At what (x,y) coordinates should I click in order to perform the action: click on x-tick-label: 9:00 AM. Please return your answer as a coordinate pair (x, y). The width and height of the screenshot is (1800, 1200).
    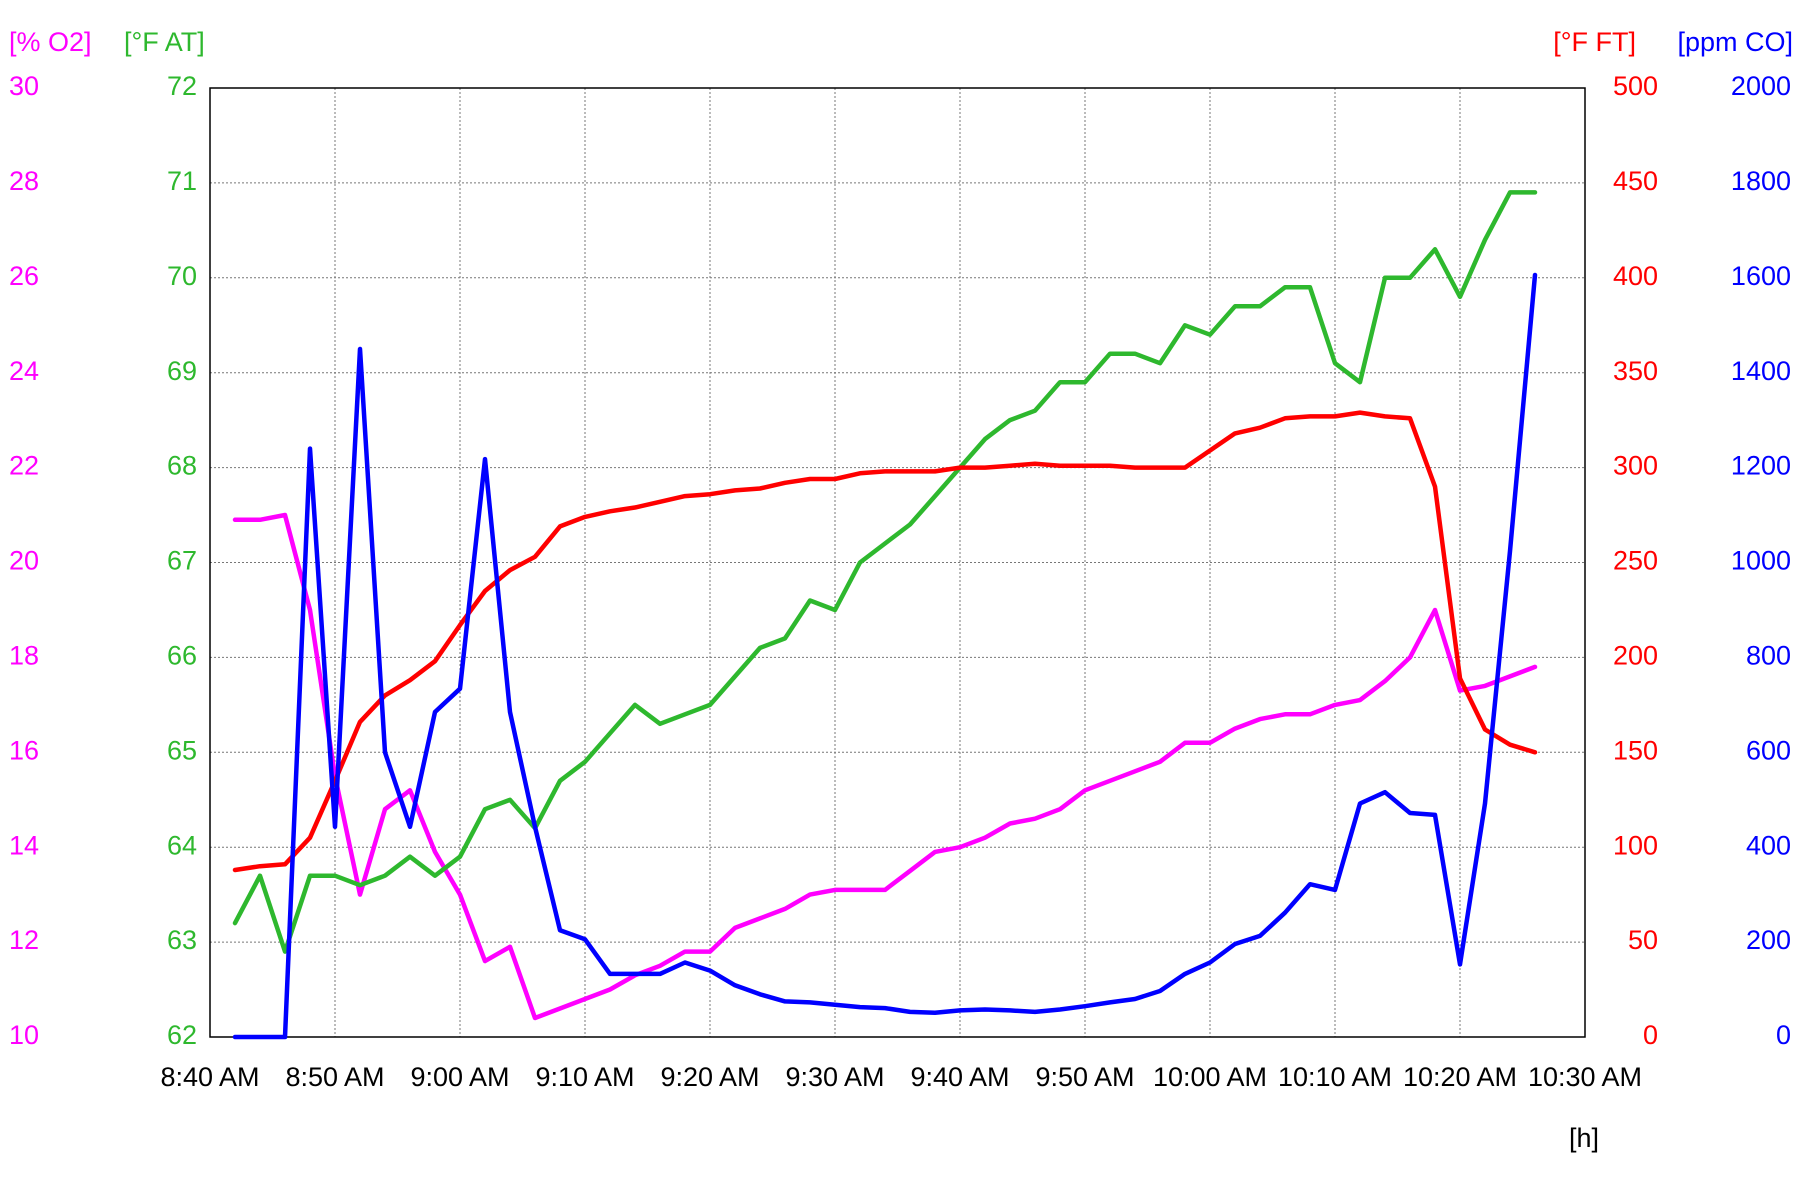
    Looking at the image, I should click on (459, 1077).